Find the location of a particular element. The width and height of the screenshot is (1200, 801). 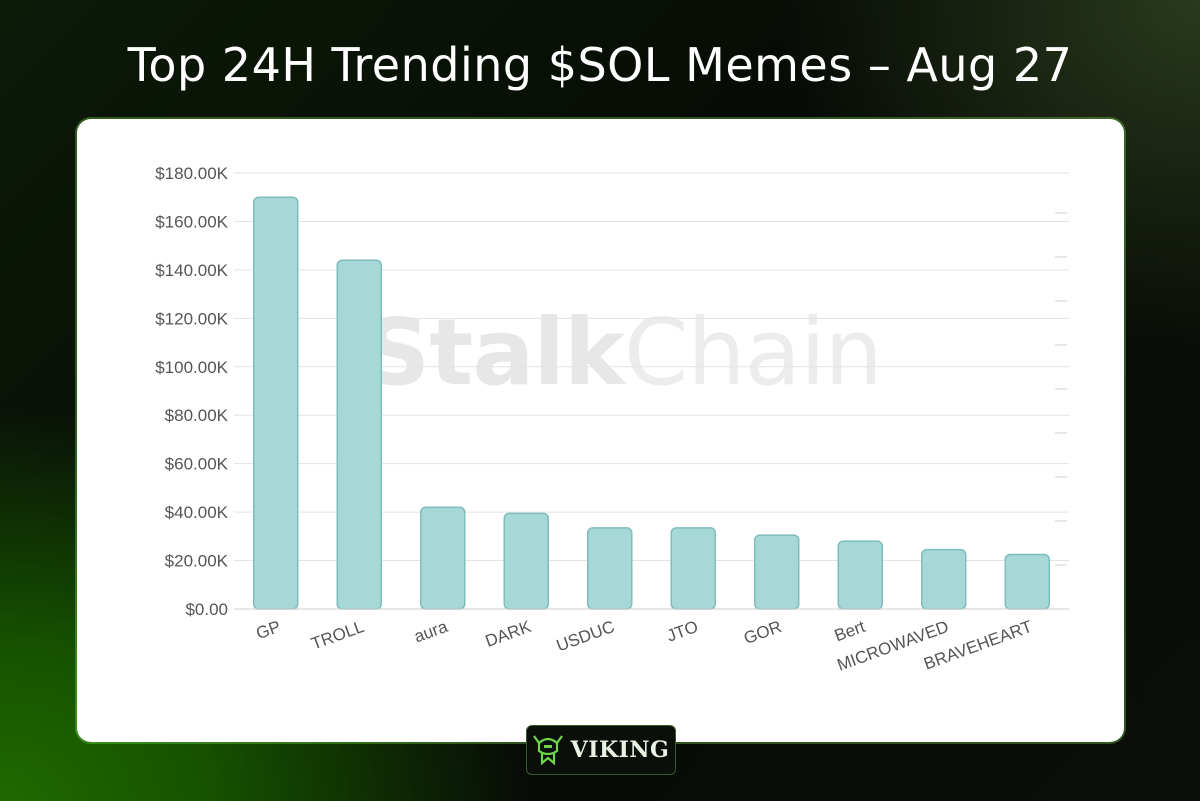

x-tick-label: Bert is located at coordinates (850, 631).